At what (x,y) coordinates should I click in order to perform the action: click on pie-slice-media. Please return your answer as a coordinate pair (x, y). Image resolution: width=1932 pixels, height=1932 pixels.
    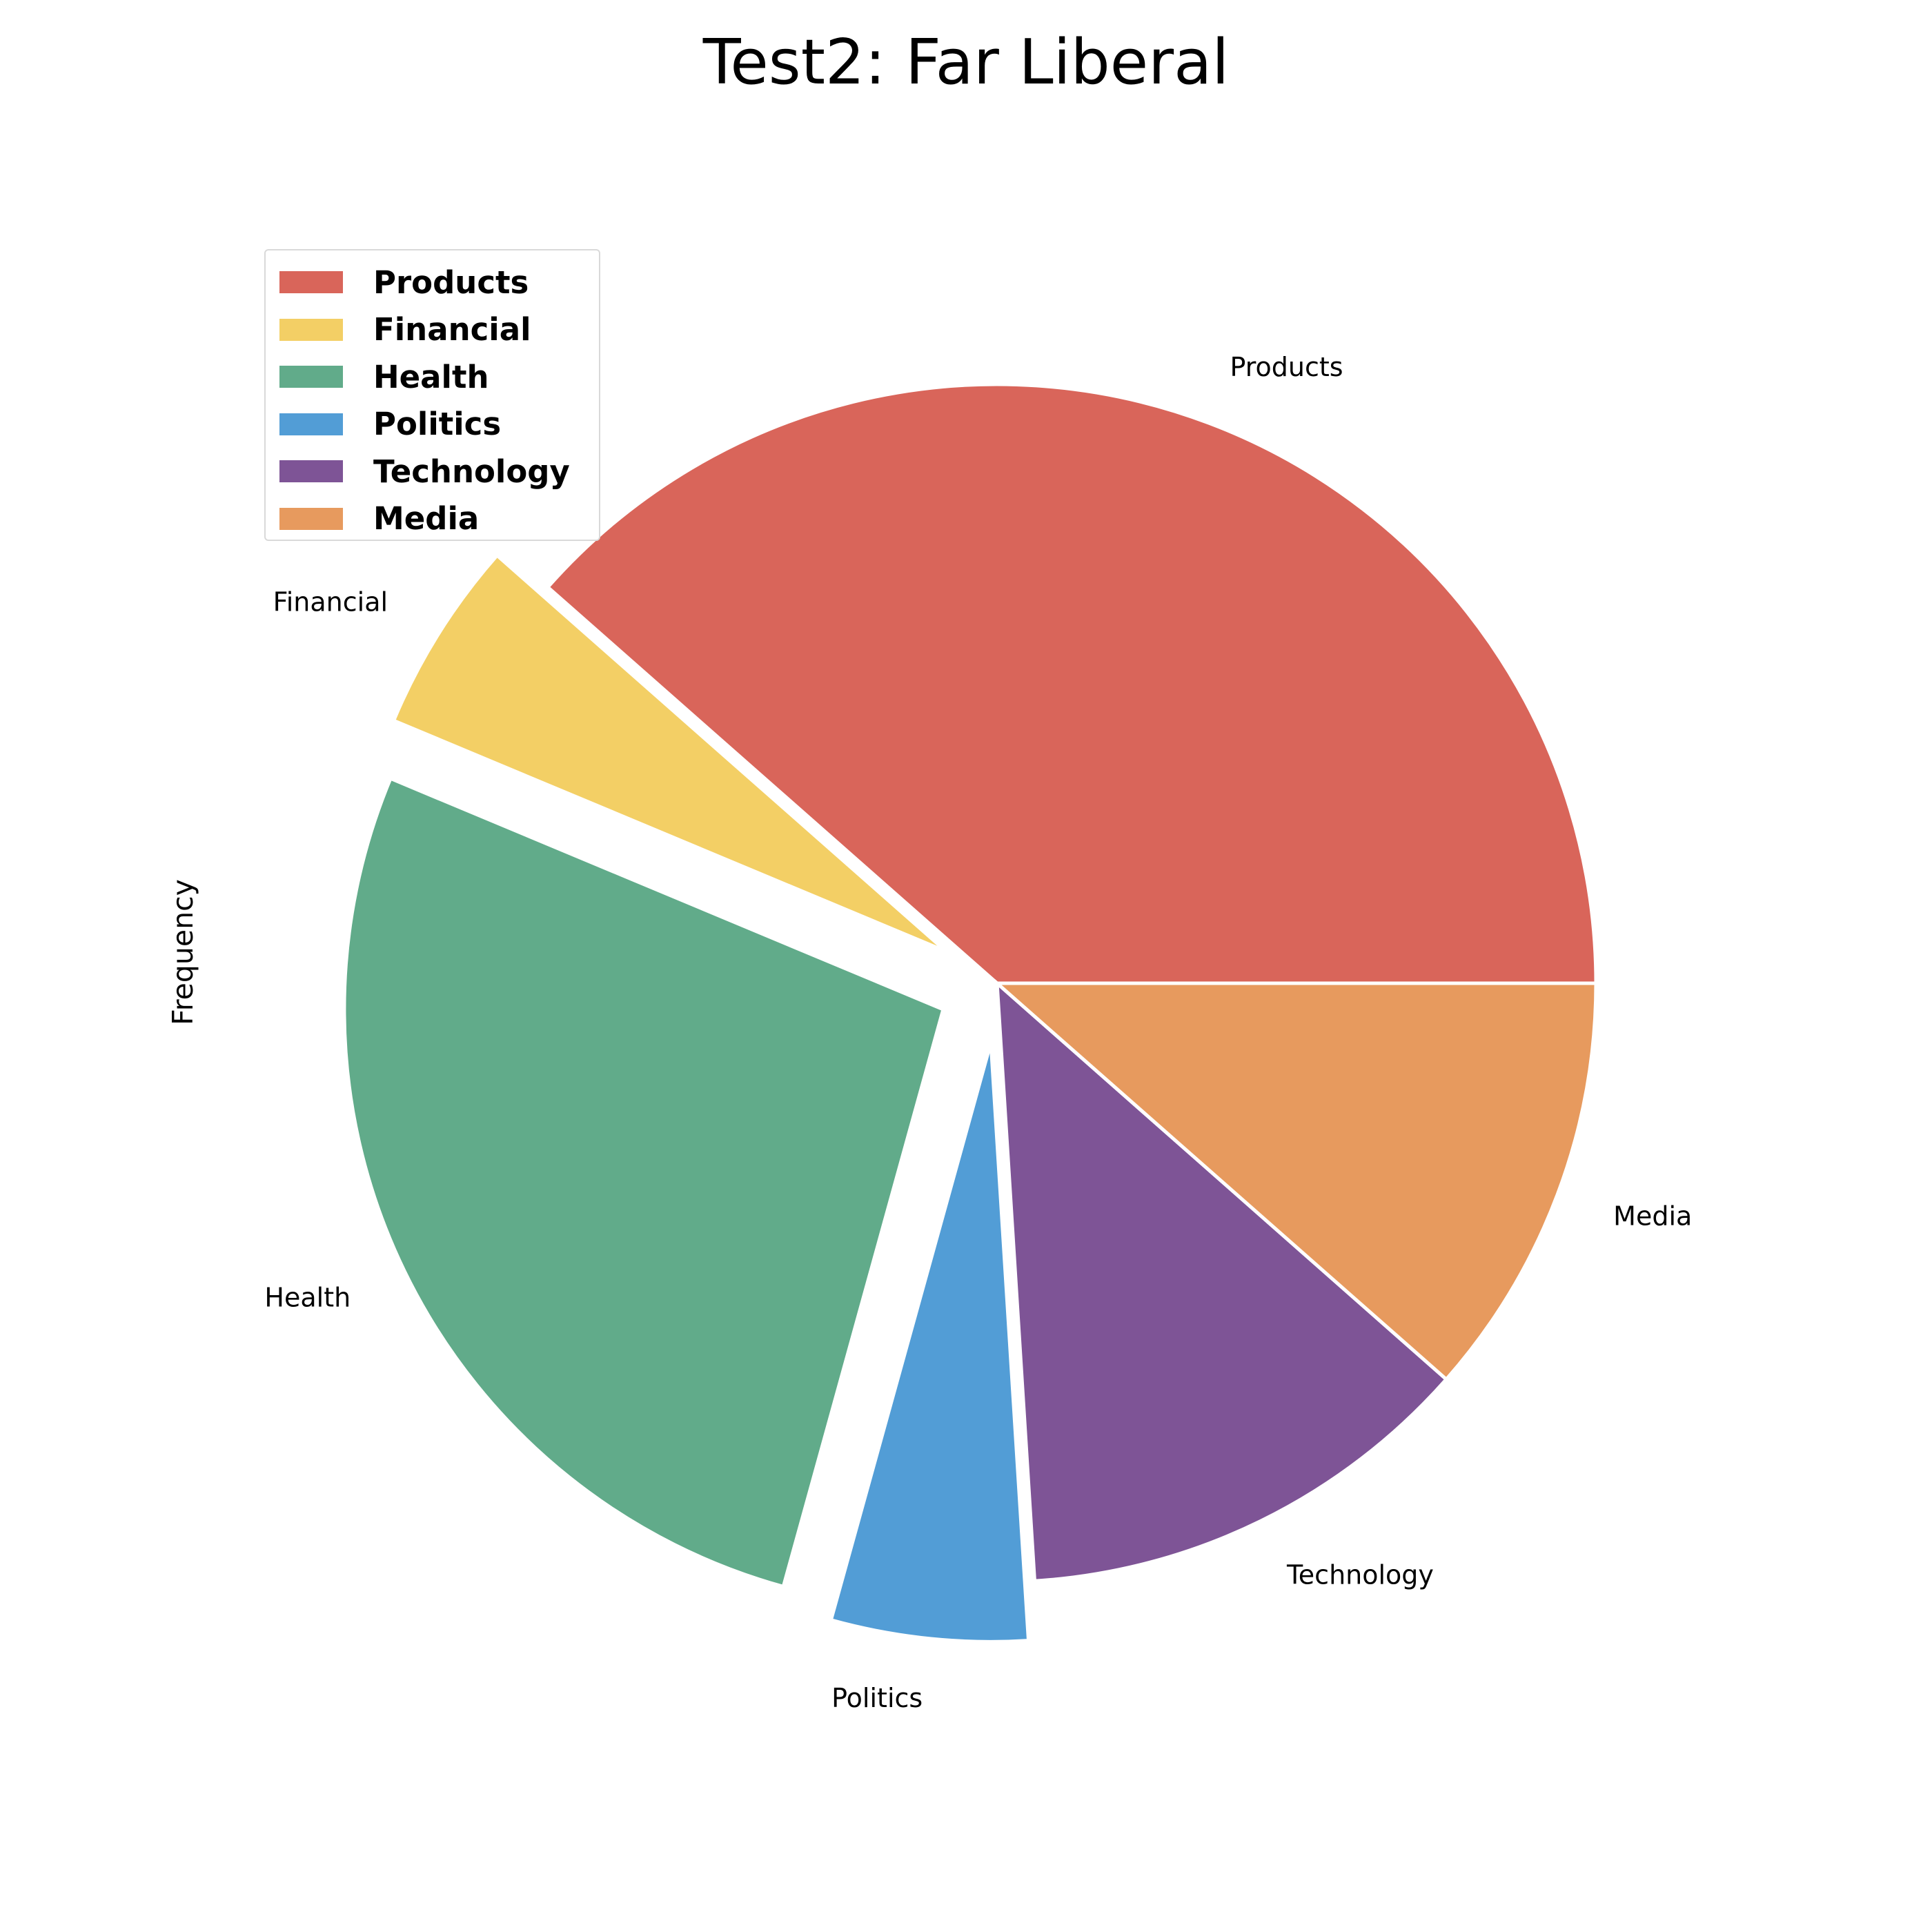
    Looking at the image, I should click on (1295, 1181).